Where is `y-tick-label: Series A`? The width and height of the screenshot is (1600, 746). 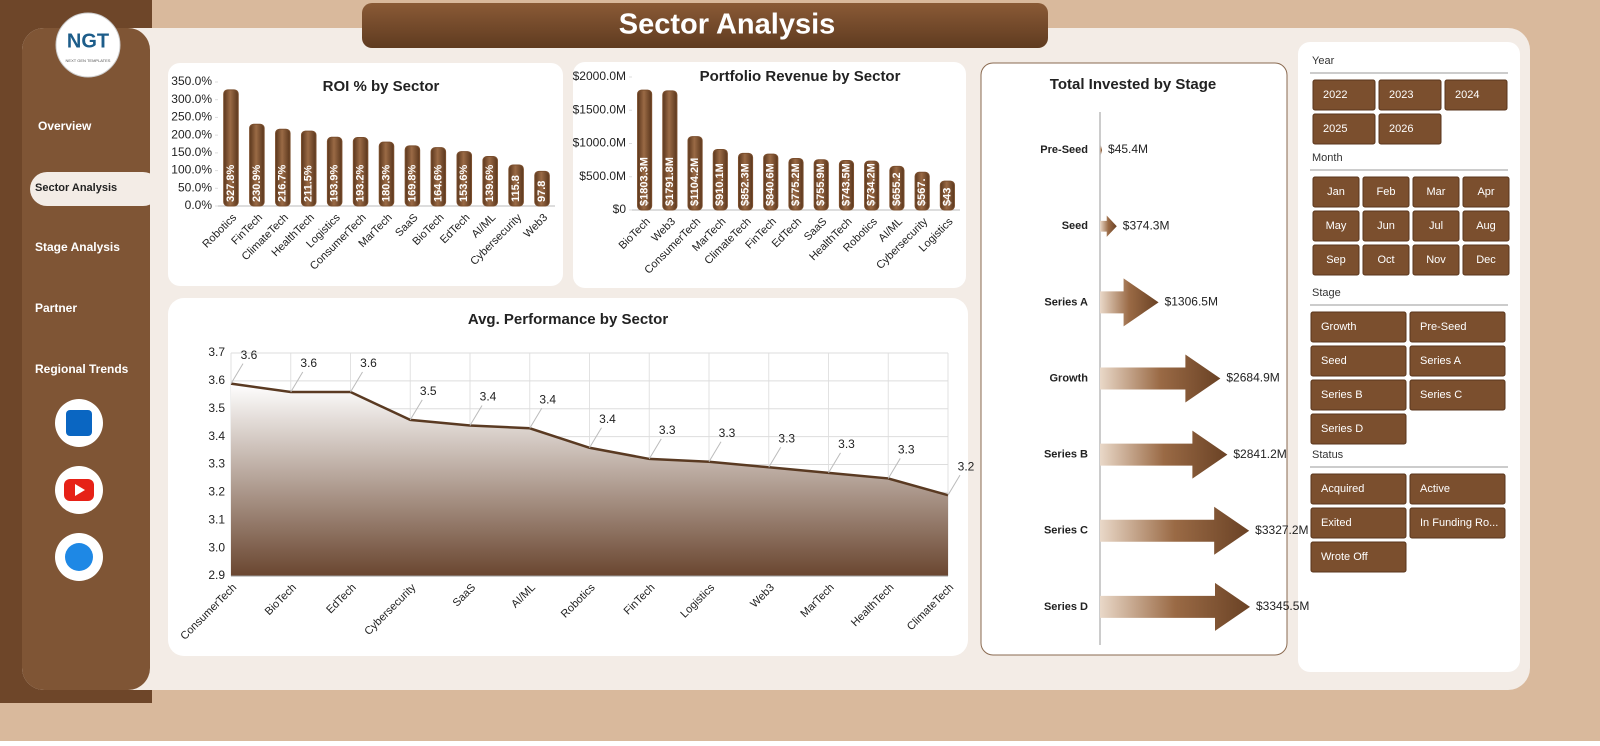
y-tick-label: Series A is located at coordinates (1066, 302).